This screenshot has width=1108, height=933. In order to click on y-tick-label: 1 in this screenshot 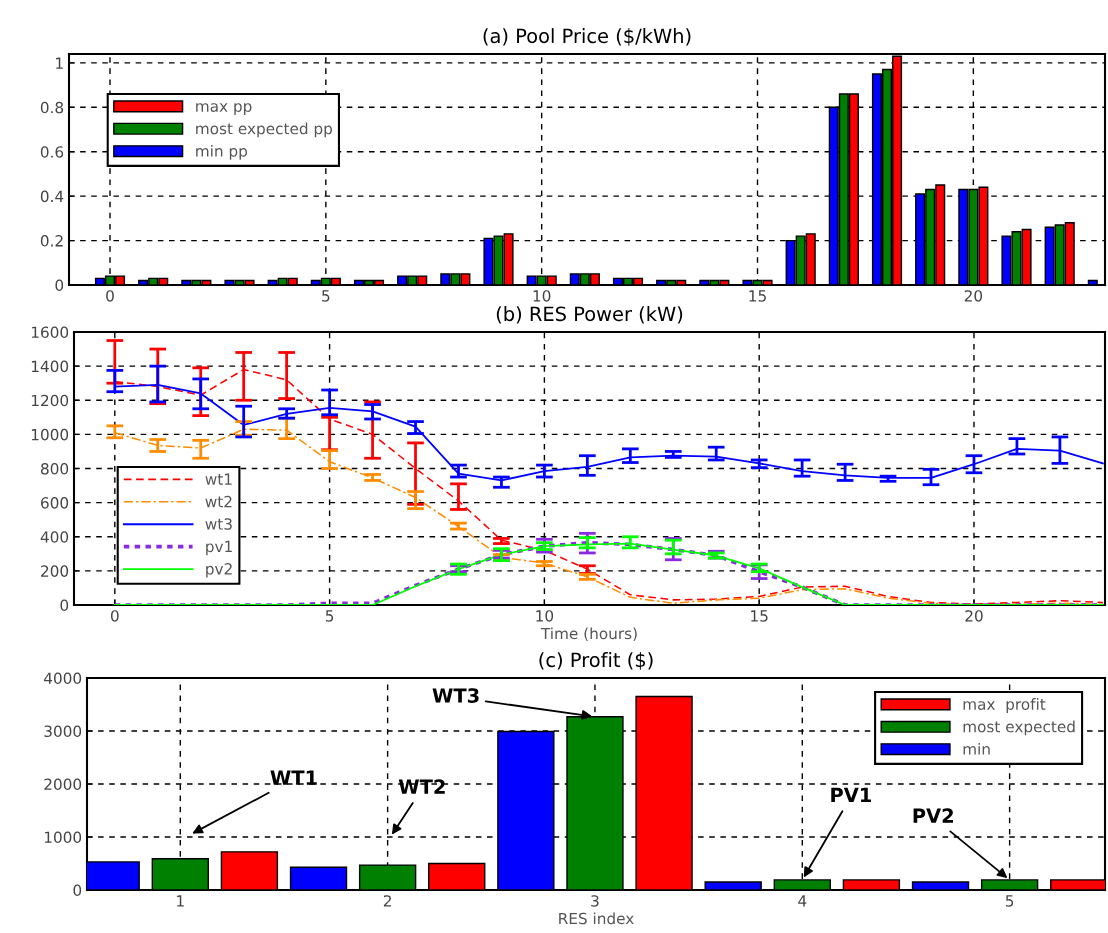, I will do `click(59, 63)`.